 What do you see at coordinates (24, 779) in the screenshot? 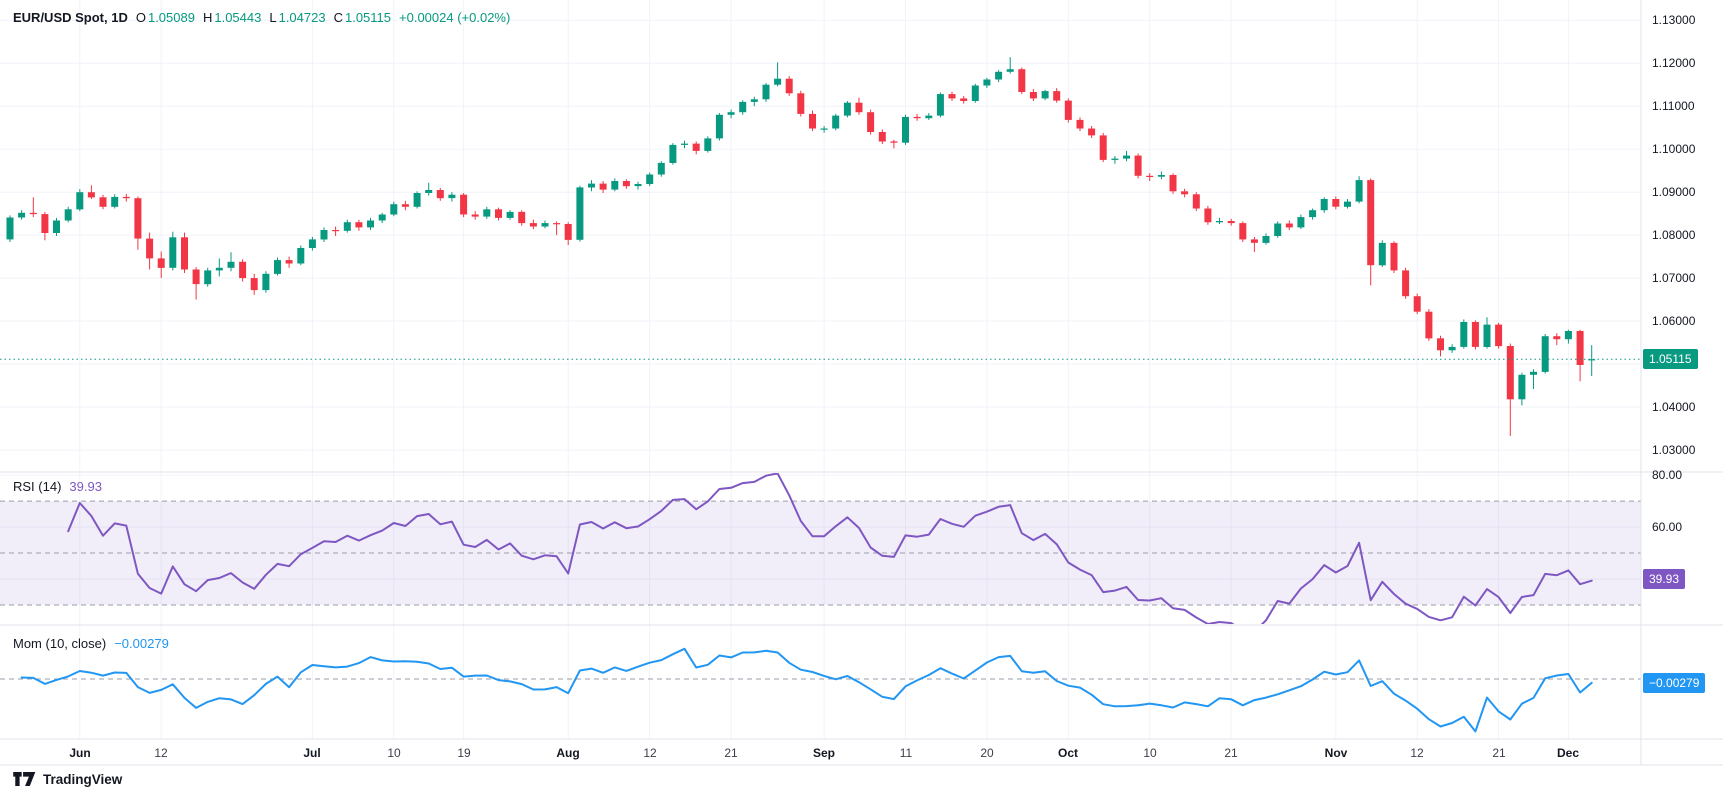
I see `tradingview-logo-icon` at bounding box center [24, 779].